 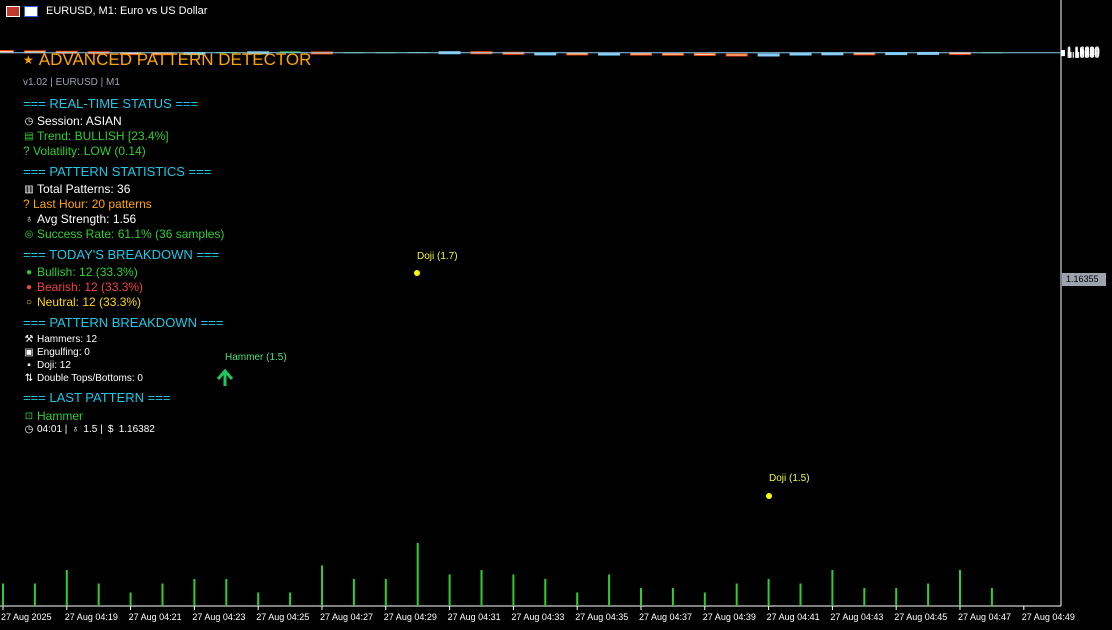 What do you see at coordinates (60, 416) in the screenshot?
I see `last-pattern-name: Hammer` at bounding box center [60, 416].